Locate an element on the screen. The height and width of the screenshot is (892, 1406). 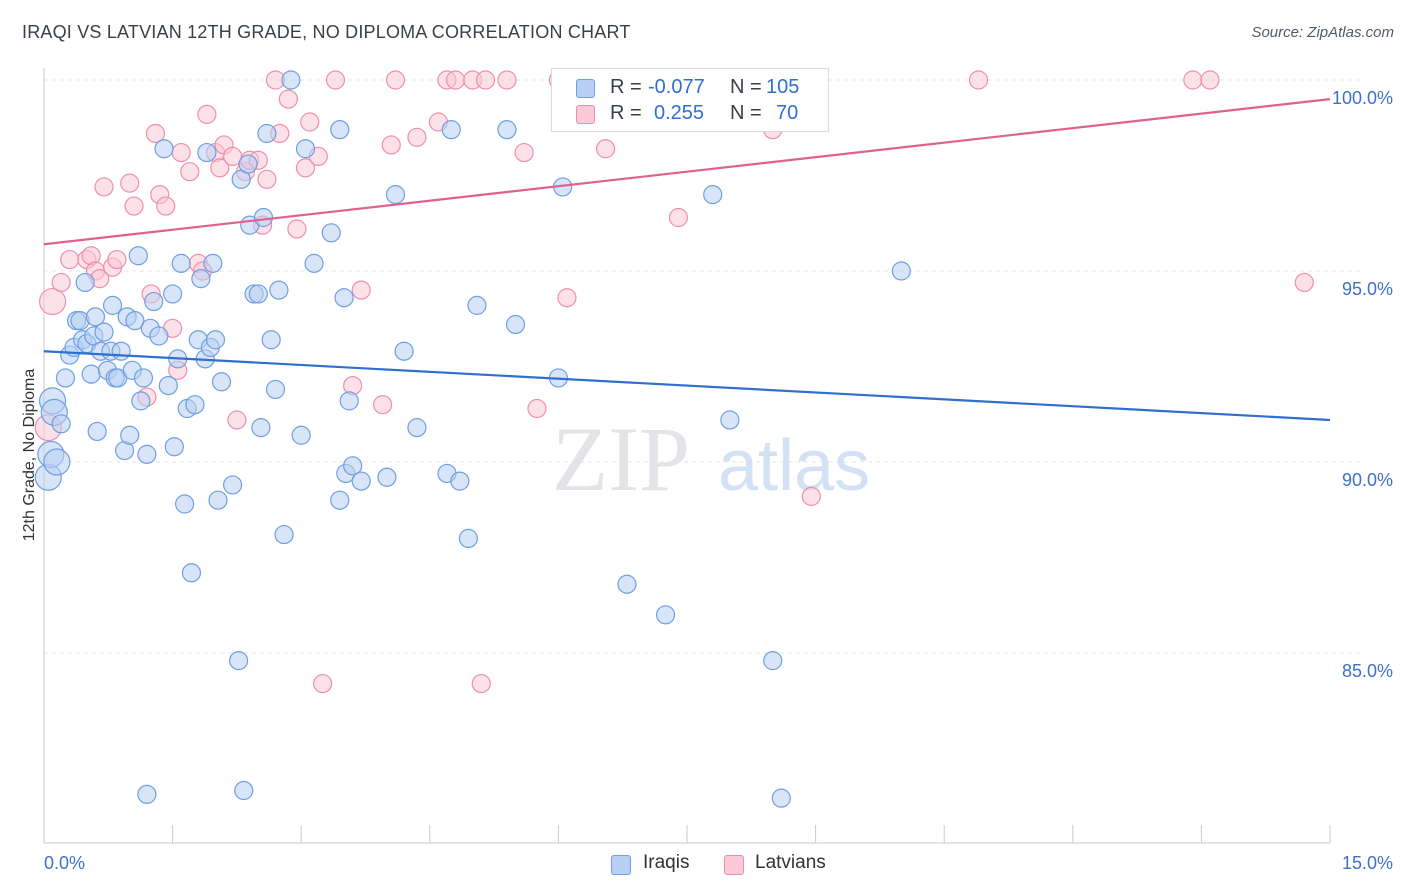
latvians-swatch is located at coordinates (585, 114).